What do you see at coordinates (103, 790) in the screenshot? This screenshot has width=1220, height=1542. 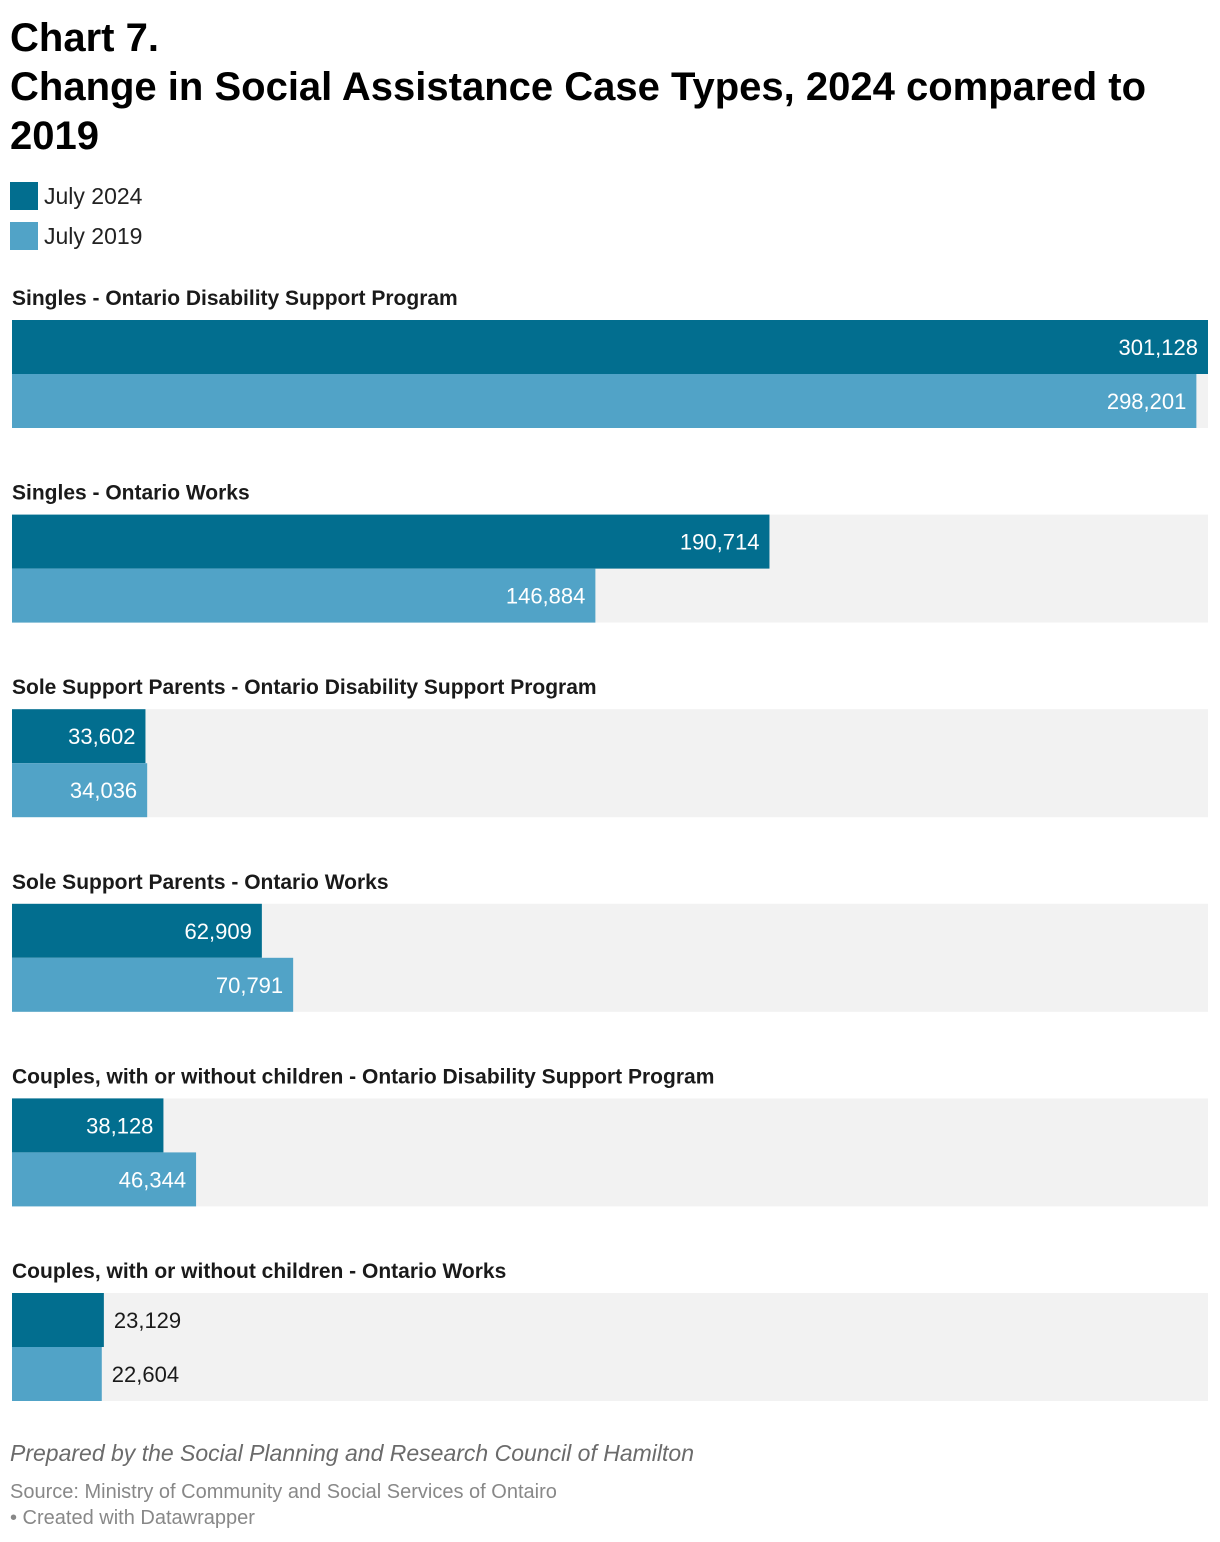 I see `value-label-july-2019-sole-support-parents-ontario-disability-support-program: 34,036` at bounding box center [103, 790].